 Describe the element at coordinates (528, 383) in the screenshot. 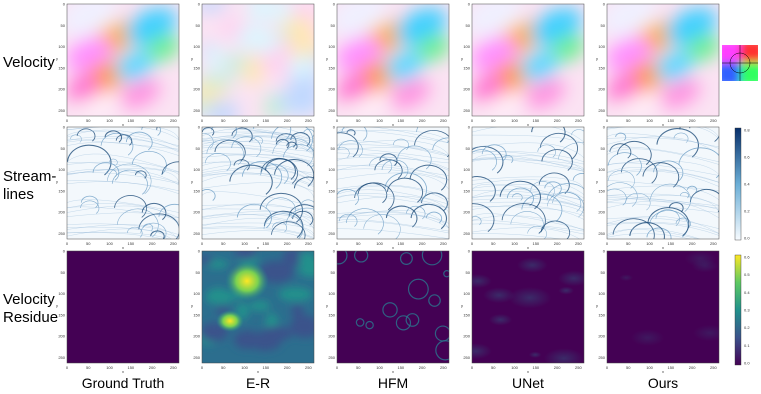

I see `column-label: UNet` at that location.